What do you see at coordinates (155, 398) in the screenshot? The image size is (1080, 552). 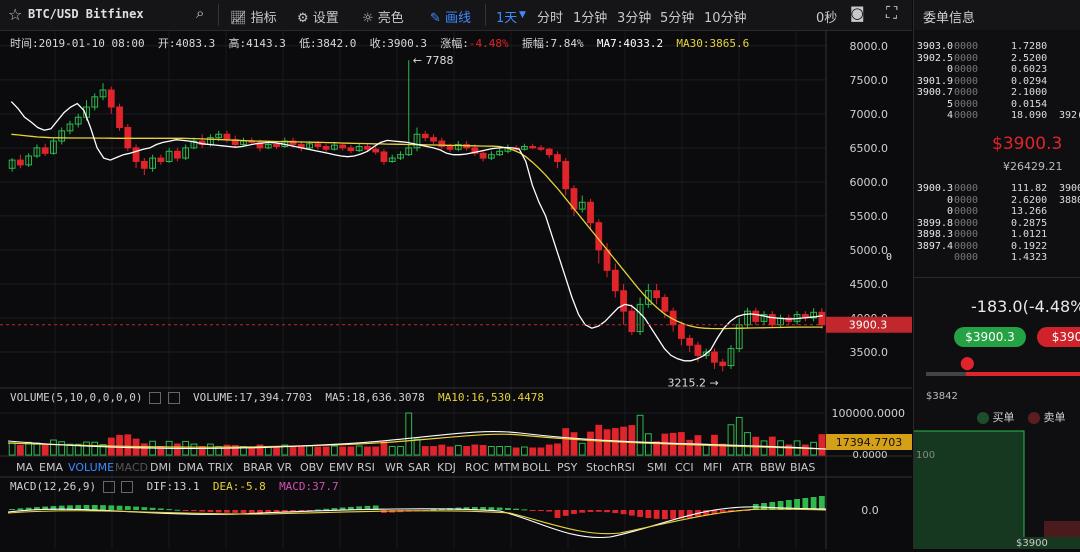 I see `settings-small-icon` at bounding box center [155, 398].